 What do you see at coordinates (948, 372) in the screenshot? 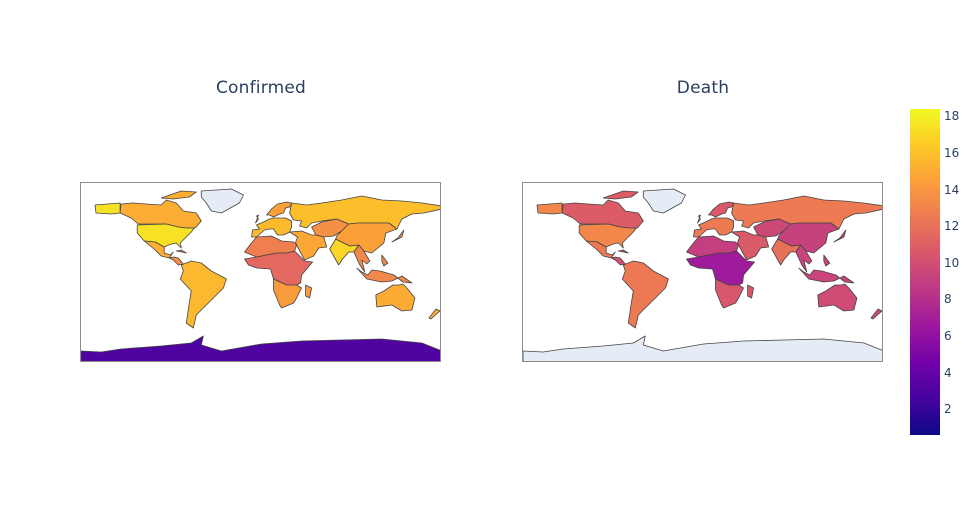
I see `colorbar-tick-label: 4` at bounding box center [948, 372].